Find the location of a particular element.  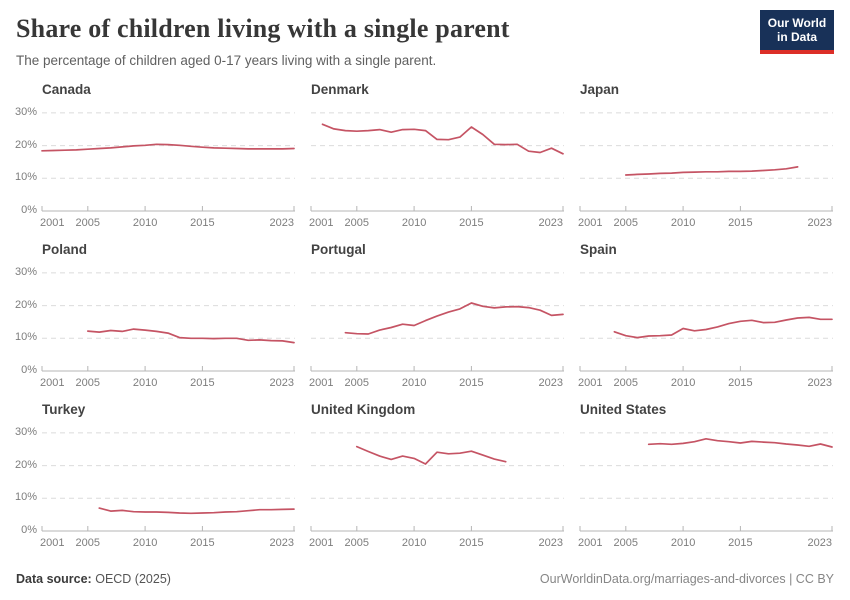

japan-line-chart: 2001 2005 2010 2015 2023 is located at coordinates (705, 170).